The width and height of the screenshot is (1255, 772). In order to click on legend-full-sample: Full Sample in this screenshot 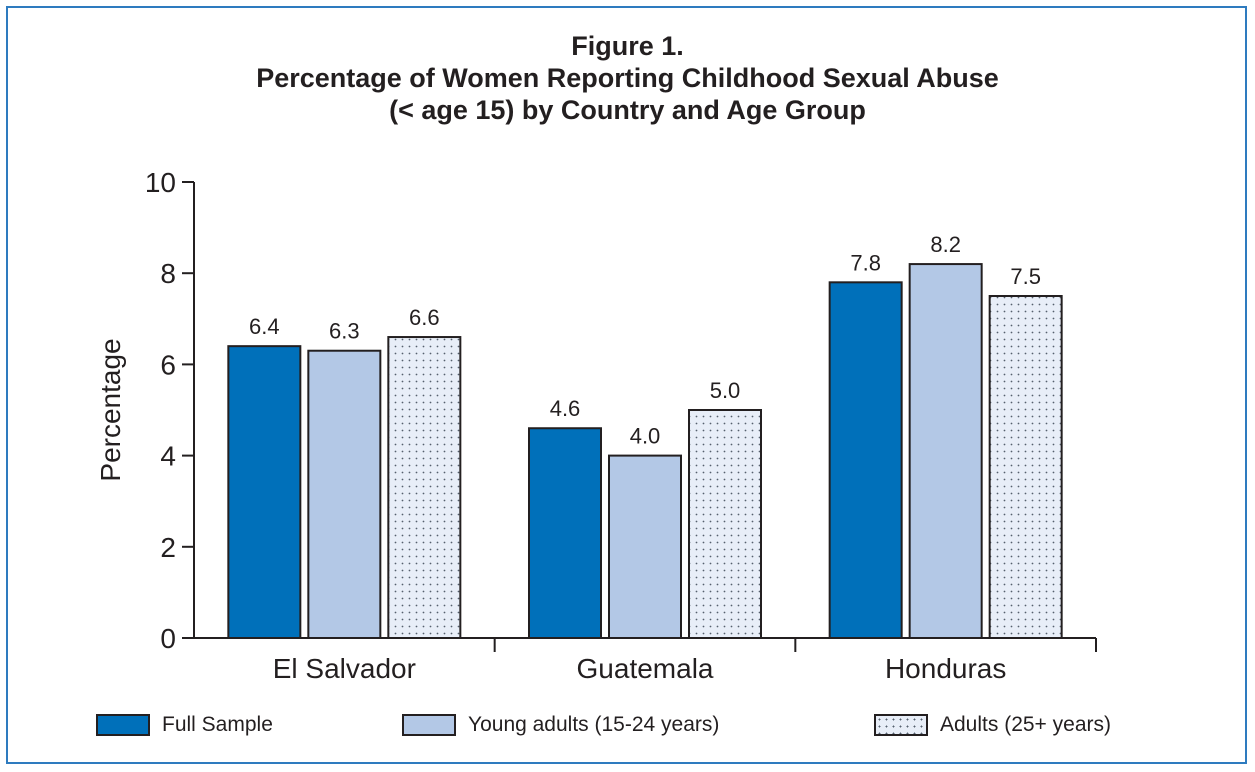, I will do `click(184, 725)`.